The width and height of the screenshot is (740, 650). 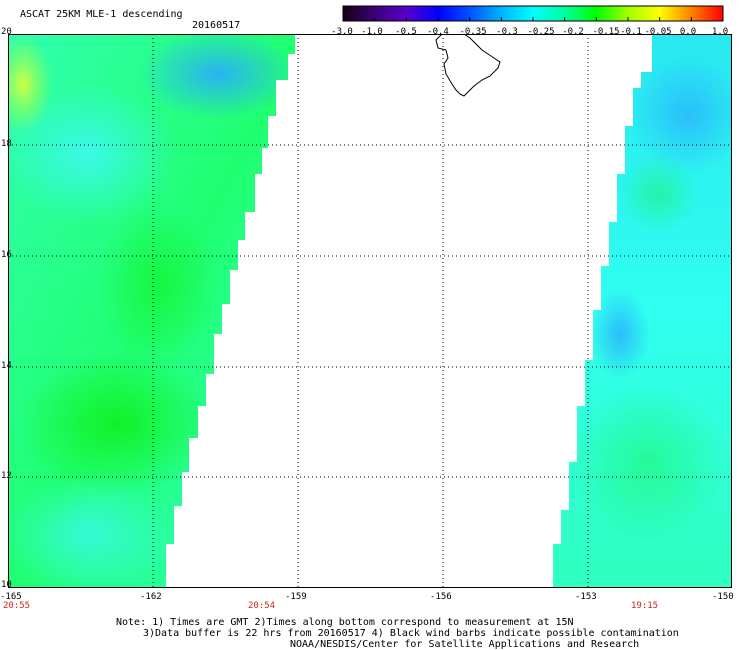 I want to click on island-coastline, so click(x=468, y=65).